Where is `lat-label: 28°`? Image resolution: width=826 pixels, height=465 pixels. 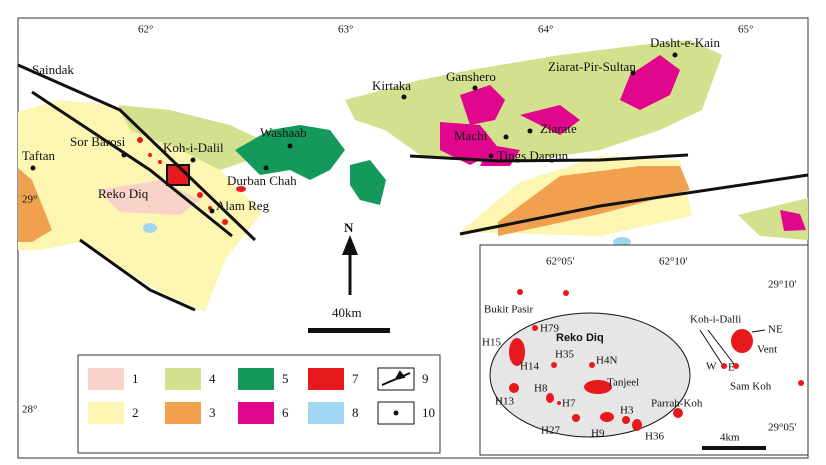
lat-label: 28° is located at coordinates (29, 410).